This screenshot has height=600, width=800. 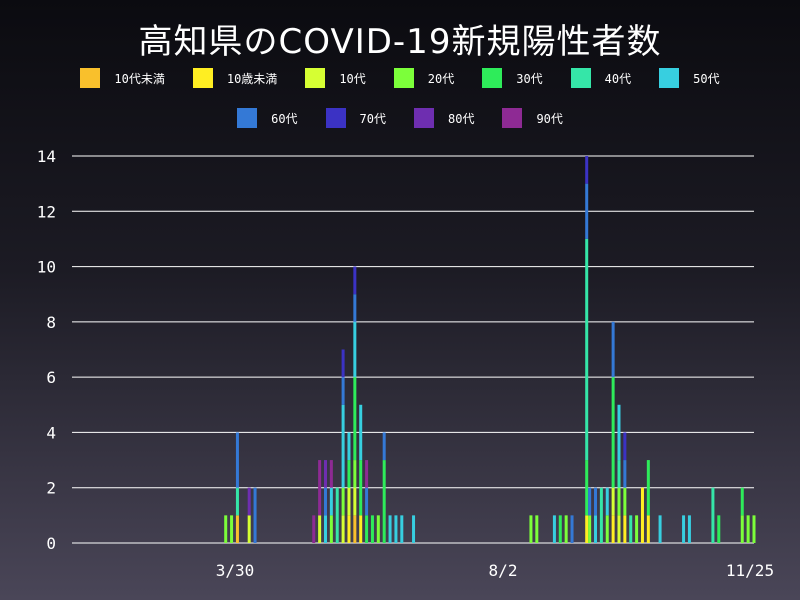 I want to click on y-tick-label: 4, so click(x=51, y=432).